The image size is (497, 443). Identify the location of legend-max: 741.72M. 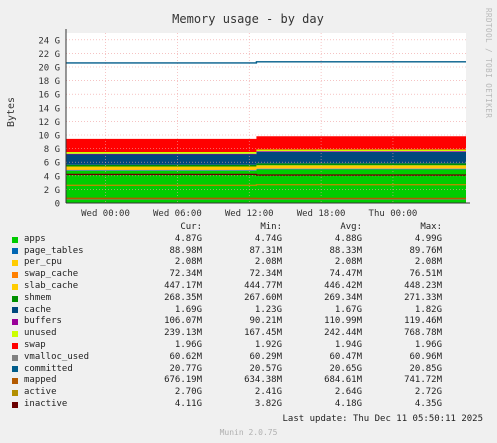
(423, 380).